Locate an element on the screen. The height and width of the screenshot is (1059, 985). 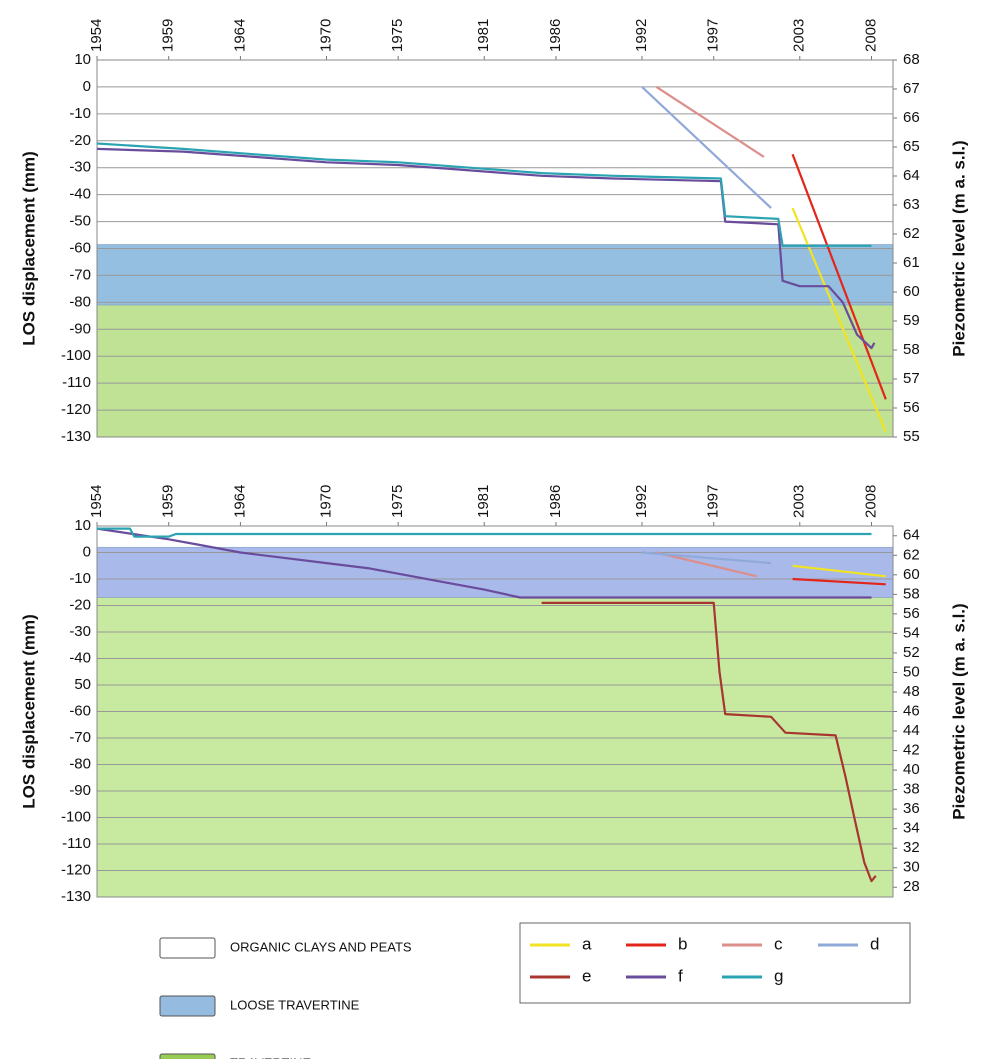
y2-tick-label: 28 is located at coordinates (911, 886).